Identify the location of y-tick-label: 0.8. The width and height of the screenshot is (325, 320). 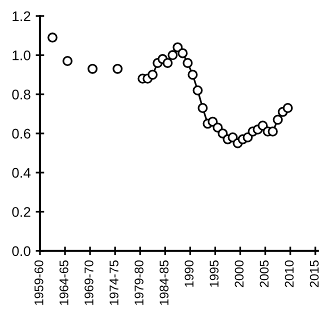
(21, 95).